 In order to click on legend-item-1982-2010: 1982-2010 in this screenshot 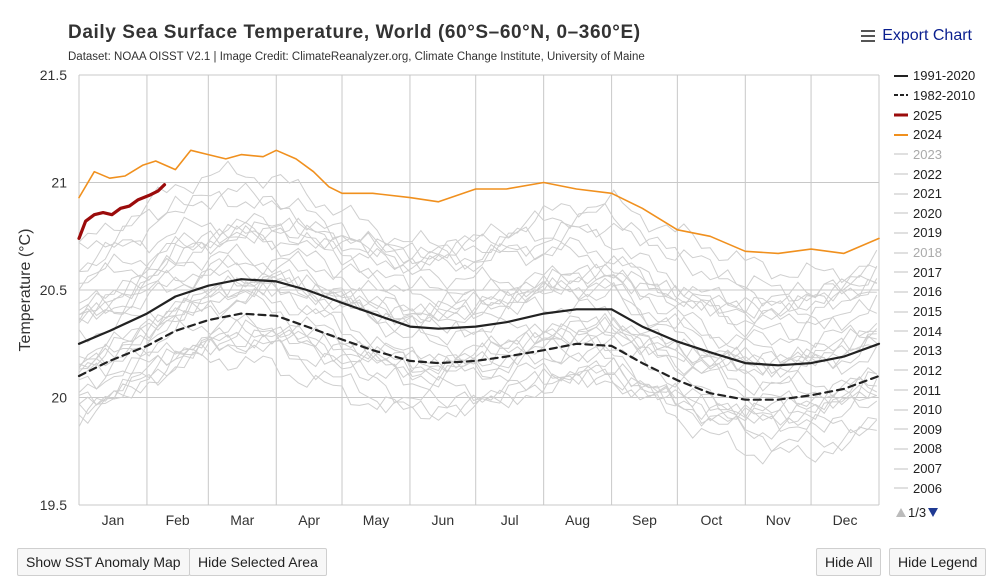, I will do `click(945, 96)`.